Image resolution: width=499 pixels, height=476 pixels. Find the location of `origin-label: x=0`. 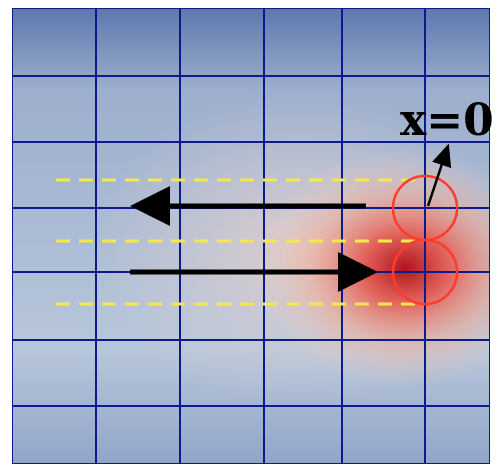

origin-label: x=0 is located at coordinates (447, 120).